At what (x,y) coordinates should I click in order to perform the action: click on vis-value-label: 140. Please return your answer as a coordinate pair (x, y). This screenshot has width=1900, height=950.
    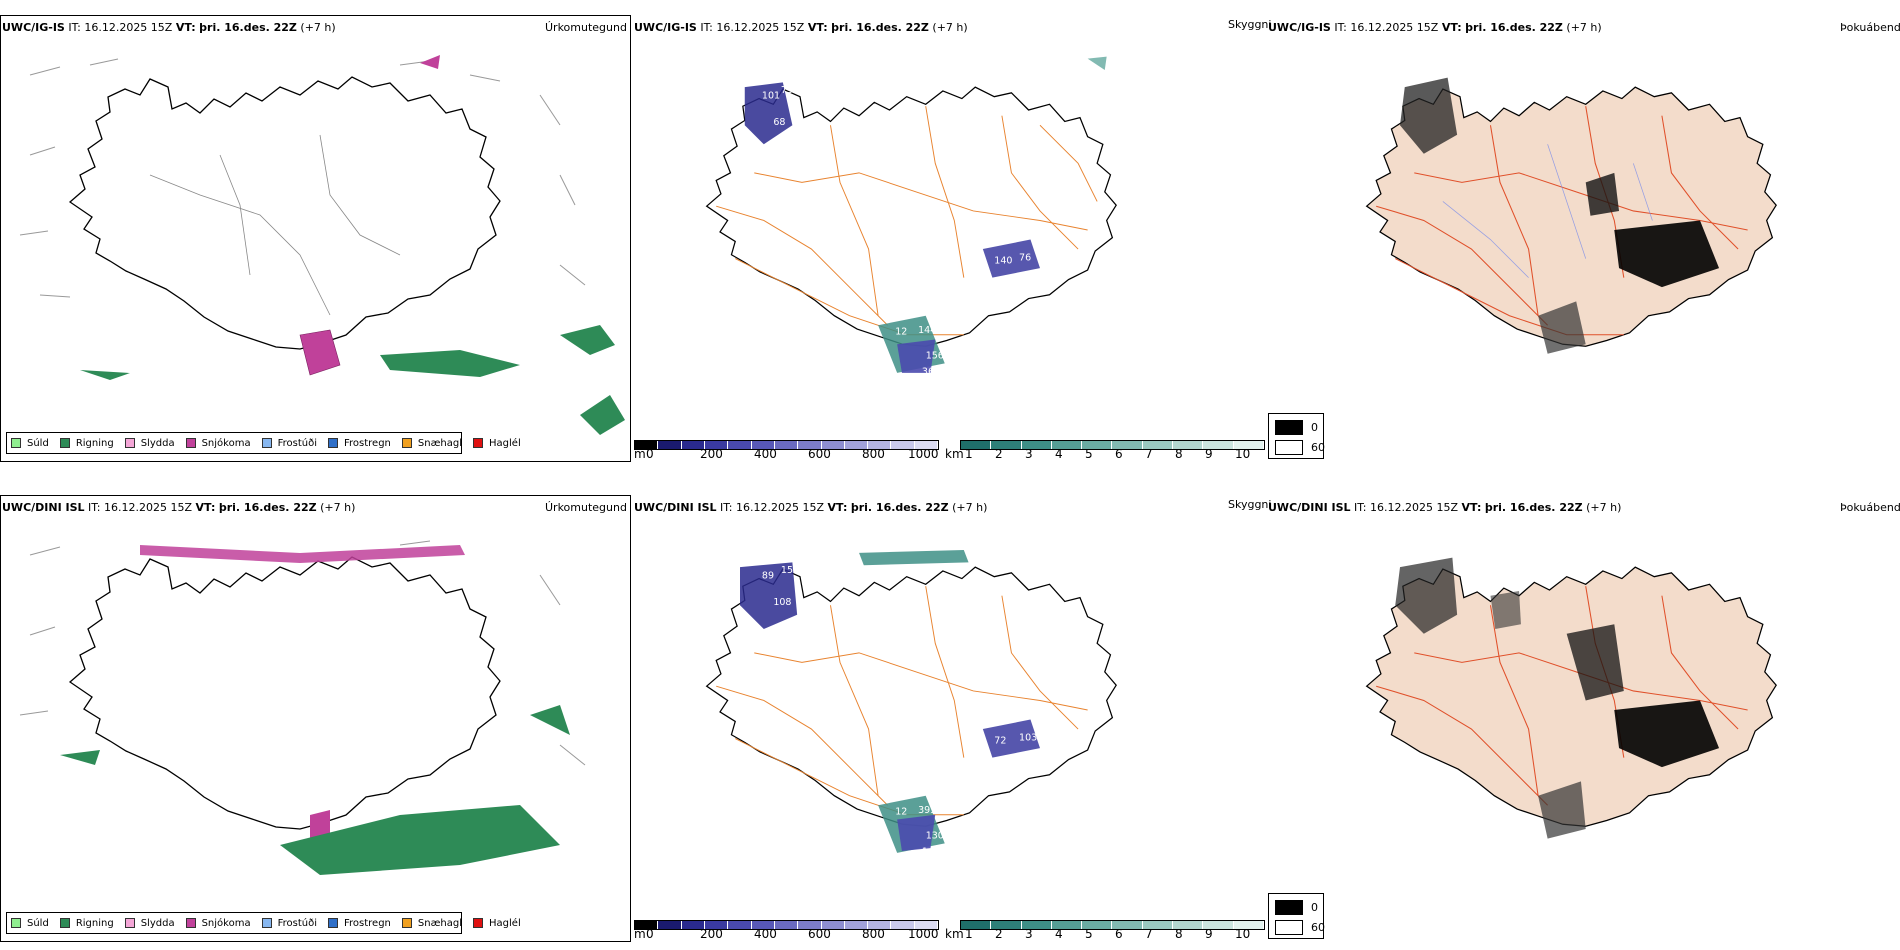
    Looking at the image, I should click on (1003, 260).